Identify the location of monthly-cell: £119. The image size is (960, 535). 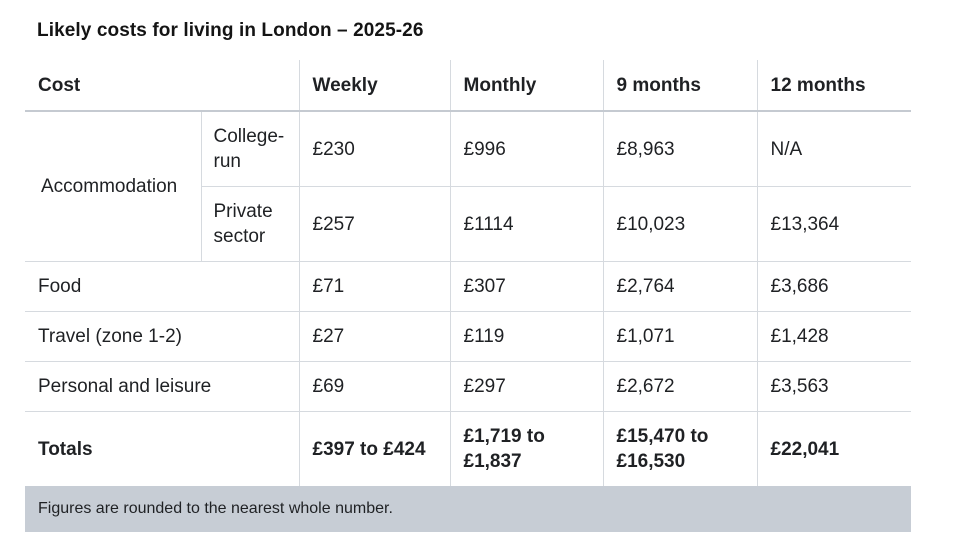
(527, 336).